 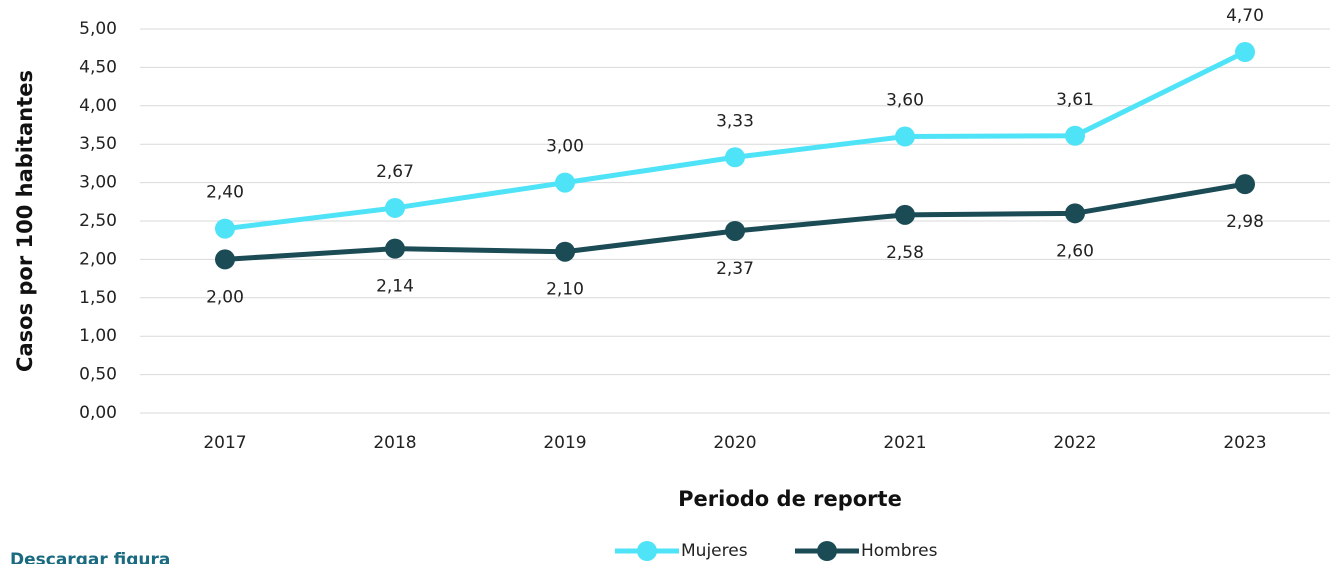 What do you see at coordinates (98, 67) in the screenshot?
I see `y-tick-label: 4,50` at bounding box center [98, 67].